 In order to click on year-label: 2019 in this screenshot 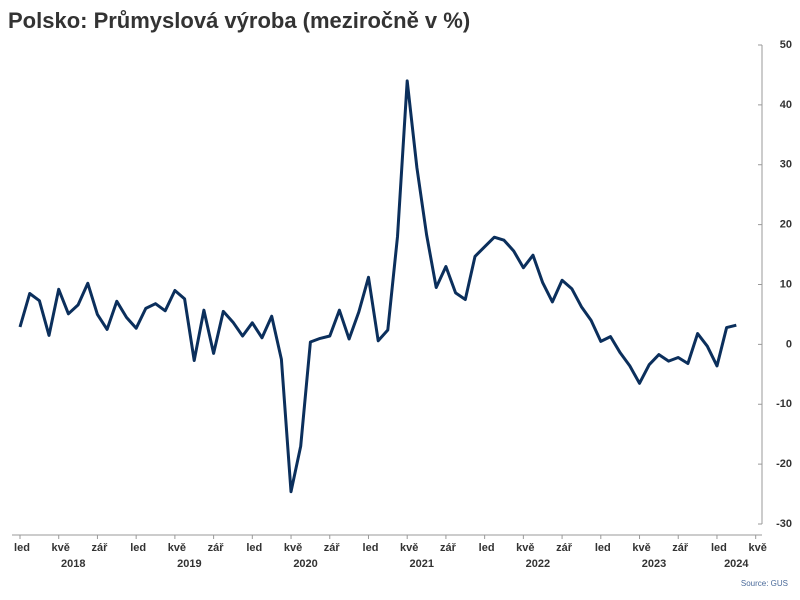, I will do `click(189, 564)`.